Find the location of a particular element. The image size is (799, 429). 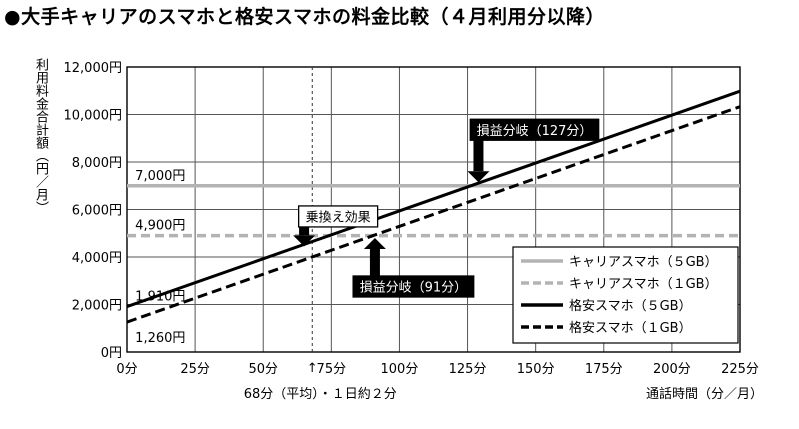

x-tick-label: 125分 is located at coordinates (468, 369).